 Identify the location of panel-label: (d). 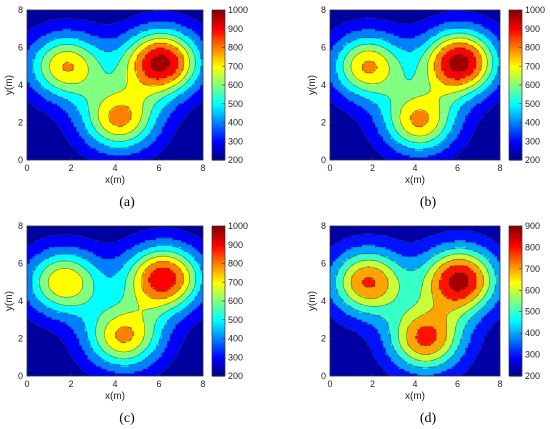
(428, 418).